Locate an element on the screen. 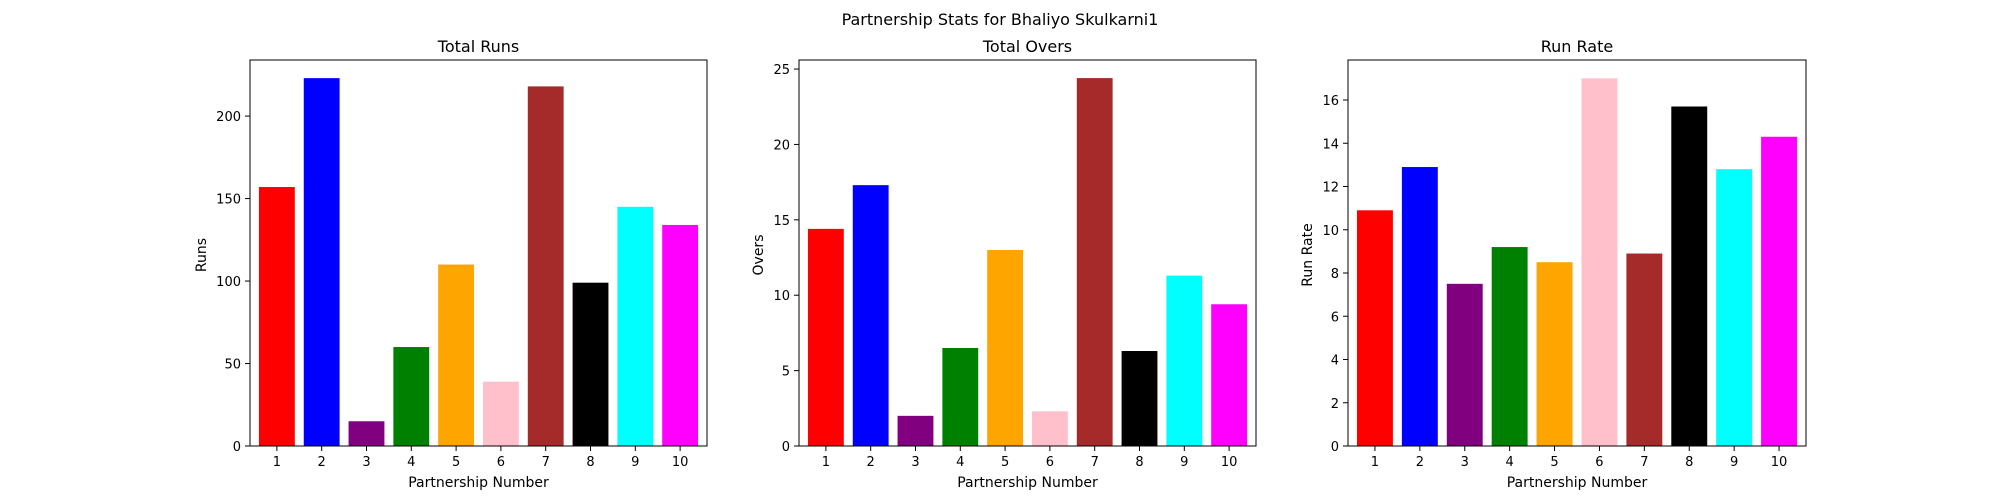  panel-title: Total Overs is located at coordinates (1027, 46).